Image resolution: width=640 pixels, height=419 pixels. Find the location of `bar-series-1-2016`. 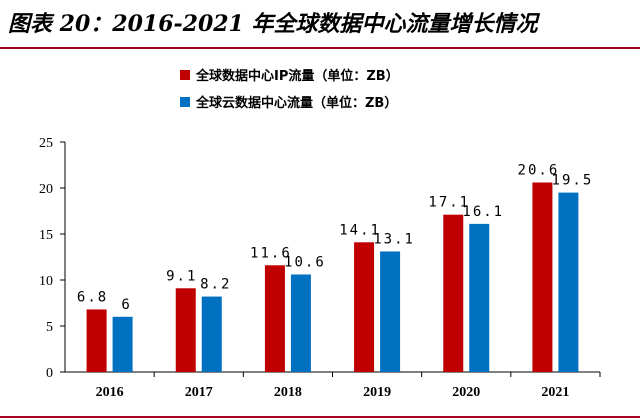

bar-series-1-2016 is located at coordinates (96, 340).